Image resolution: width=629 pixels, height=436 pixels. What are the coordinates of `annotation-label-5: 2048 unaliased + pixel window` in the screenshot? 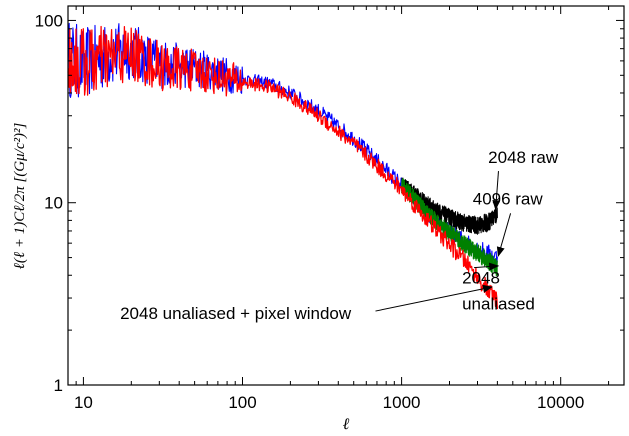 It's located at (236, 313).